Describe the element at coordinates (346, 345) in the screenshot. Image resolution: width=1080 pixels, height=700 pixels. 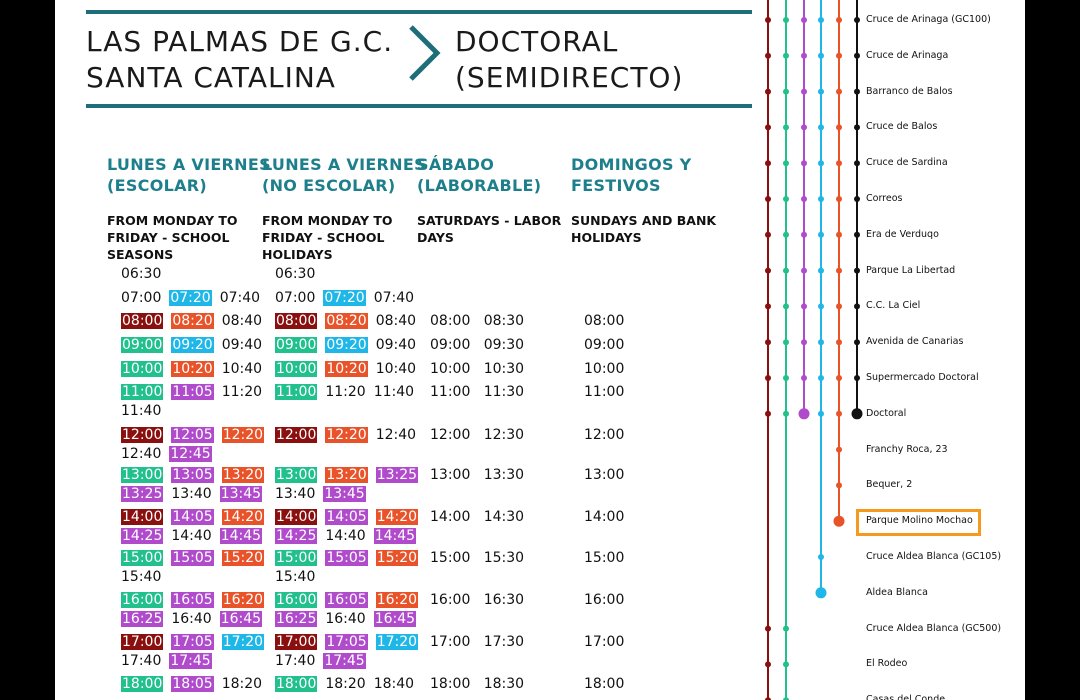
I see `departure-chip: 09:20` at that location.